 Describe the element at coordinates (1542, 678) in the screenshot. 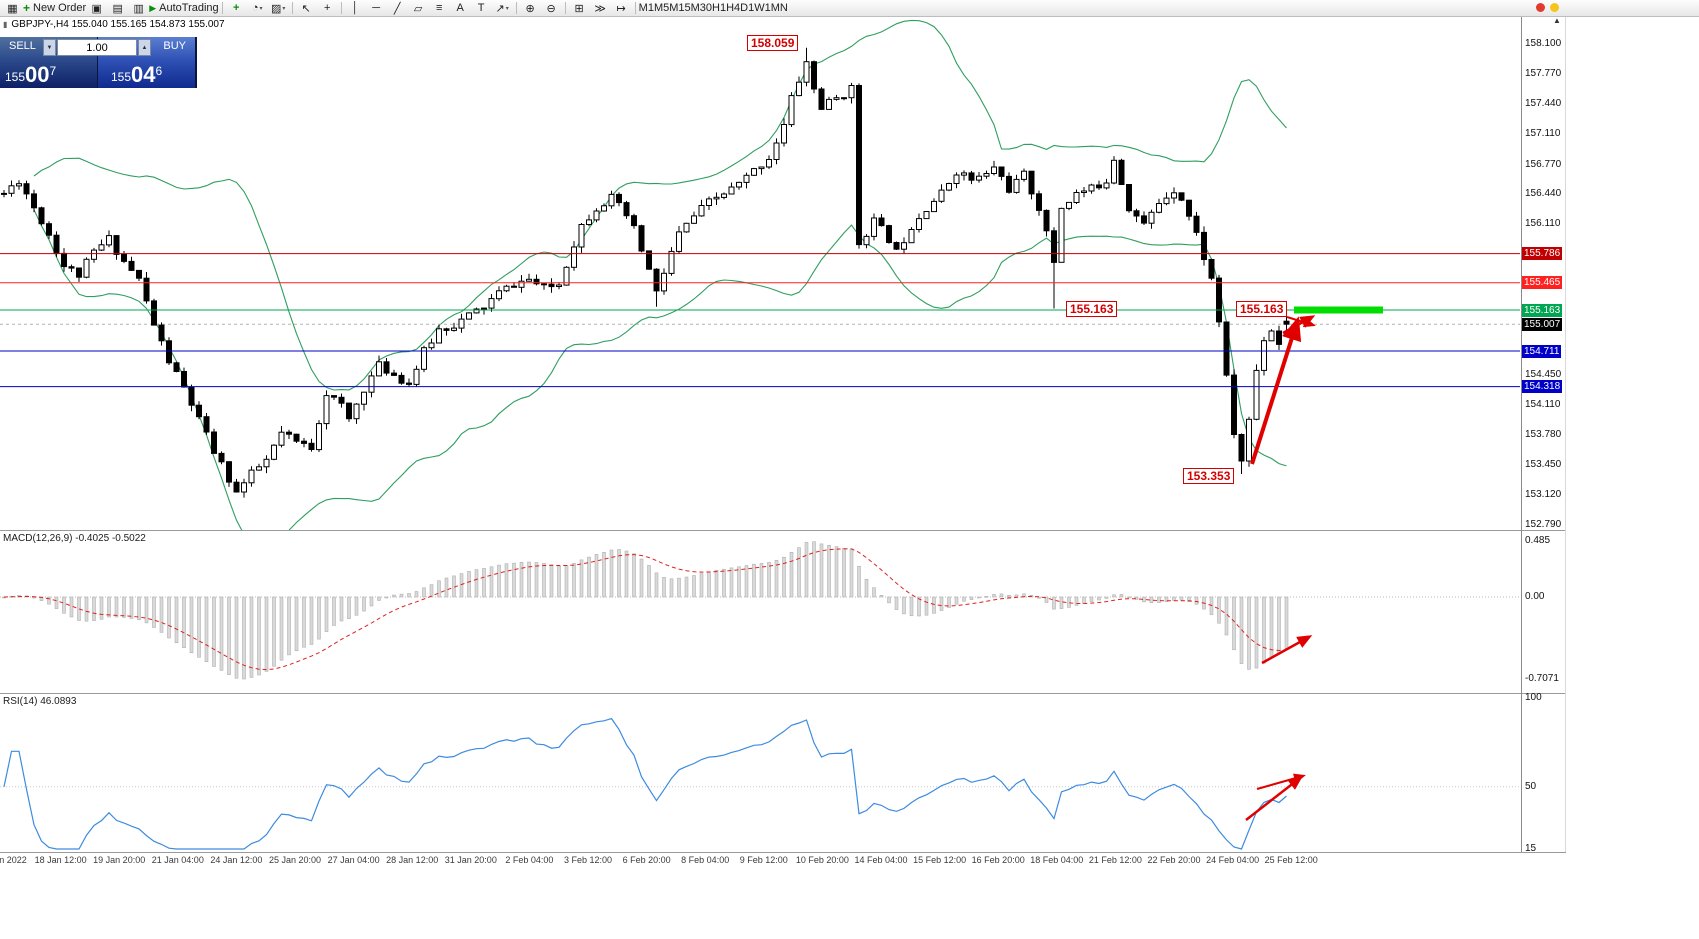

I see `macd-axis-label: -0.7071` at that location.